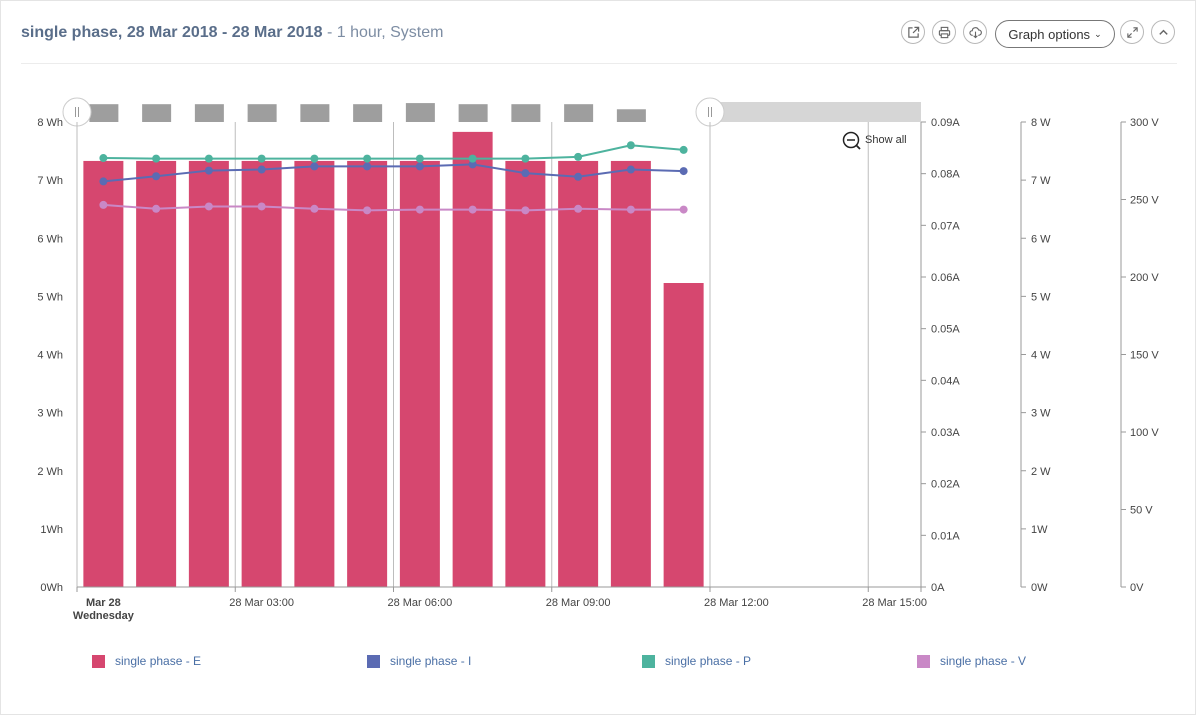  I want to click on current-axis-label: 0.04A, so click(945, 381).